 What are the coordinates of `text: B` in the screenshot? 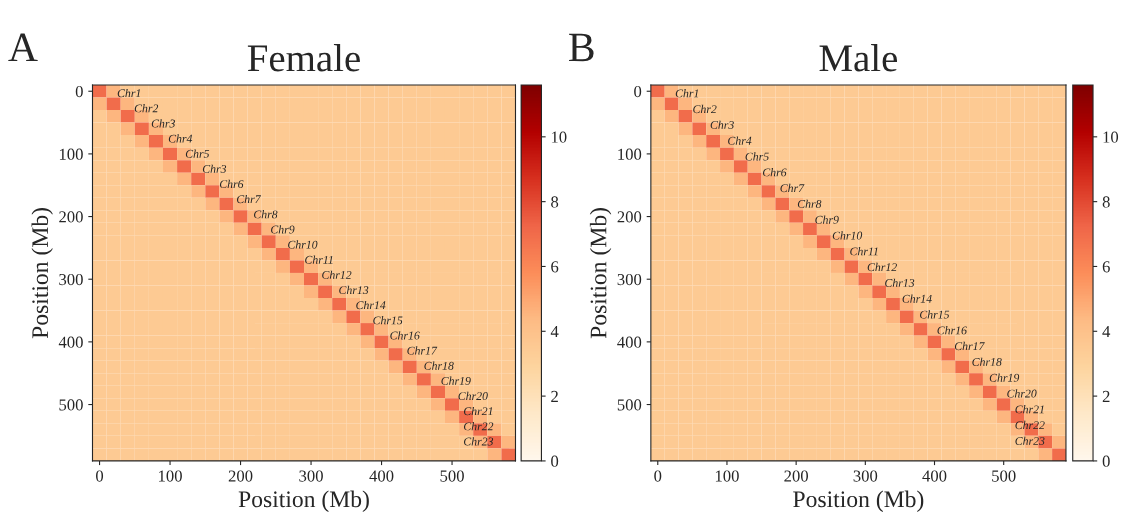 It's located at (581, 47).